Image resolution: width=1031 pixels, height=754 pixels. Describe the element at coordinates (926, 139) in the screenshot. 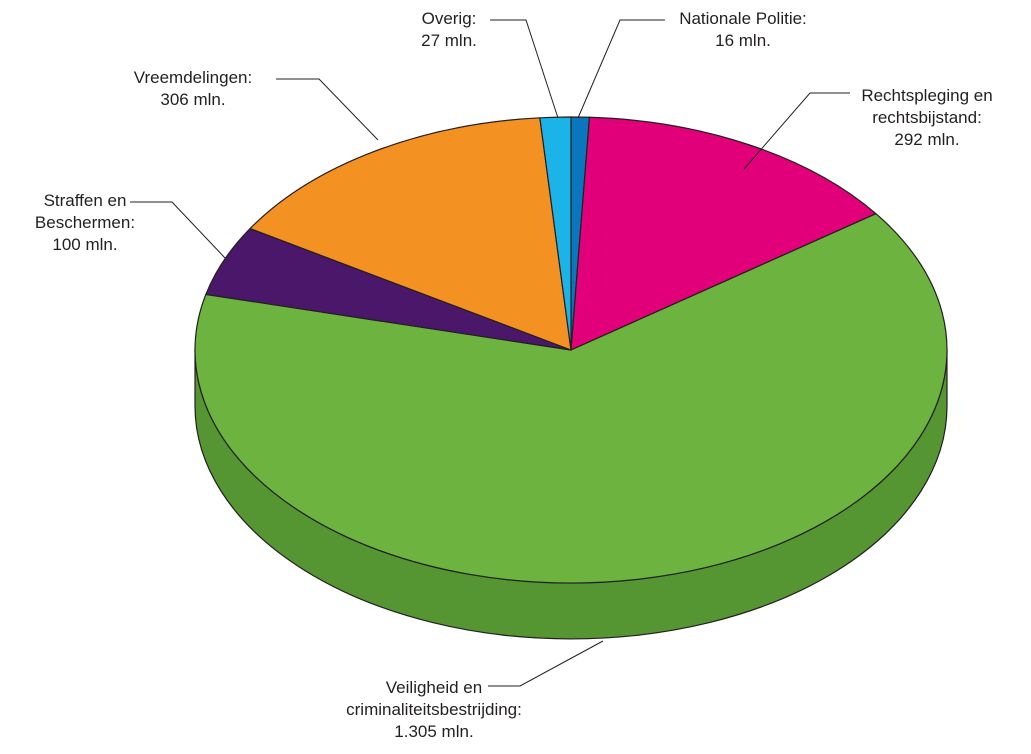

I see `label-text: 292 mln.` at that location.